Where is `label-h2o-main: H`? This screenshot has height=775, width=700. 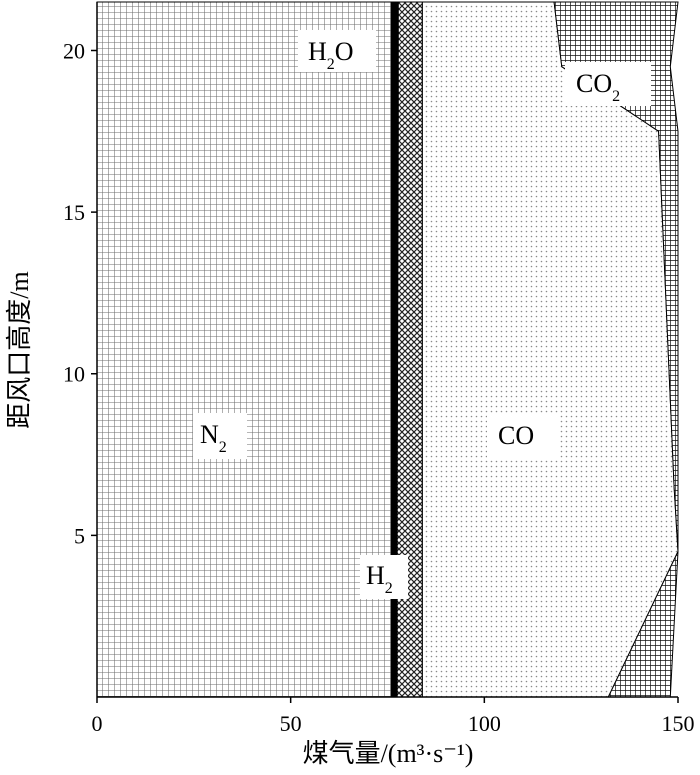 label-h2o-main: H is located at coordinates (317, 51).